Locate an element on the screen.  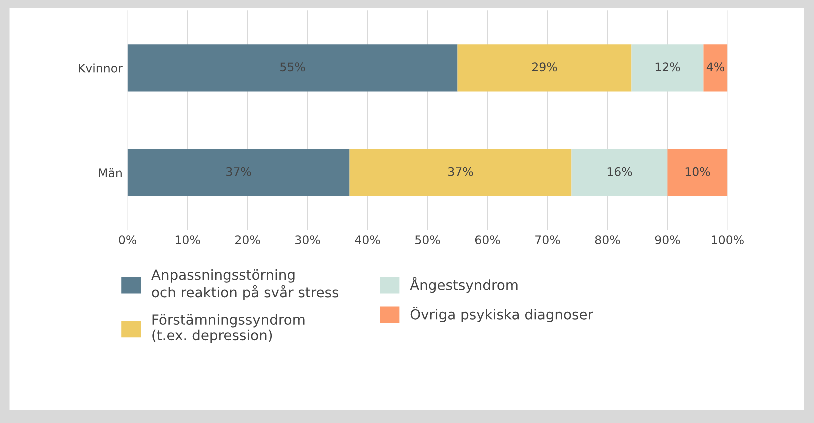
data-label: 12% is located at coordinates (668, 67).